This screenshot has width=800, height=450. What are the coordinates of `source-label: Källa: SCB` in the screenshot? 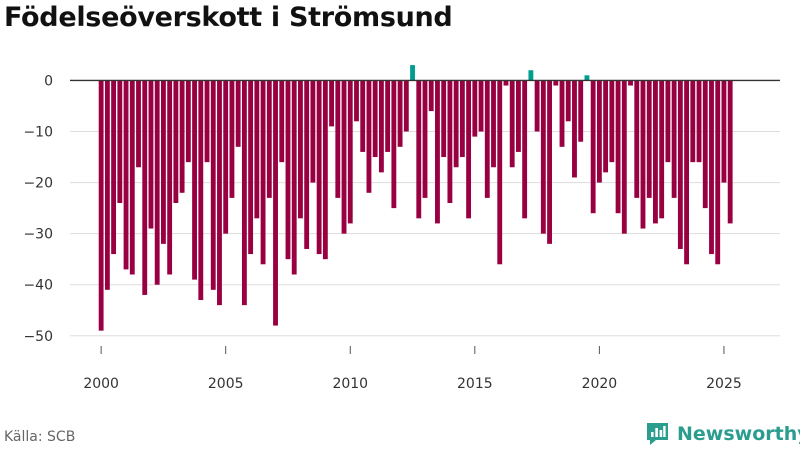 It's located at (40, 437).